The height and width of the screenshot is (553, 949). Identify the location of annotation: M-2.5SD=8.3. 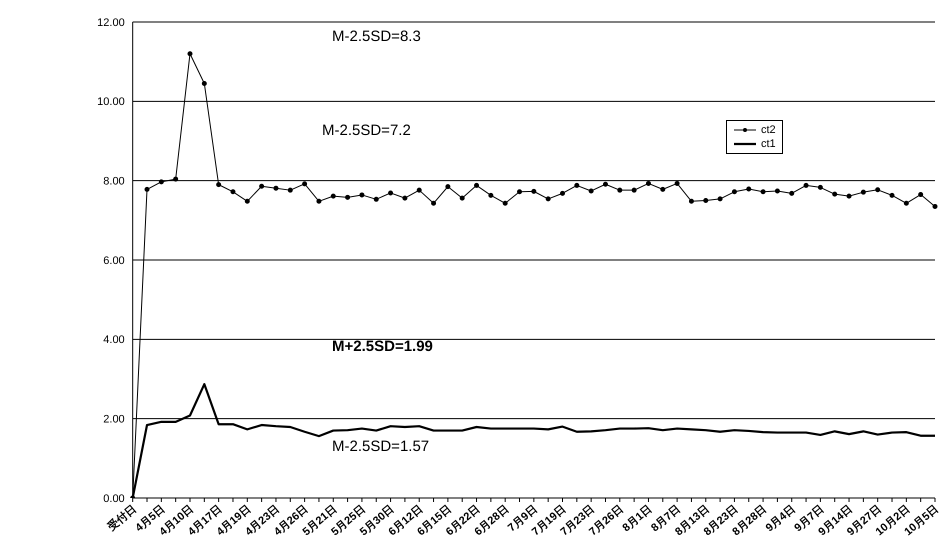
(376, 36).